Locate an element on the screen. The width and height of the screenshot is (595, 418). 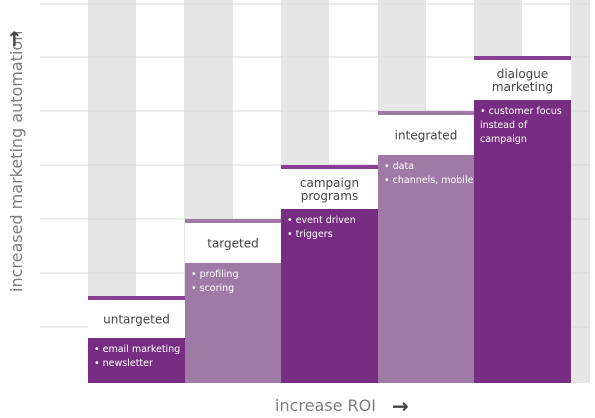
step-title: campaign is located at coordinates (329, 183).